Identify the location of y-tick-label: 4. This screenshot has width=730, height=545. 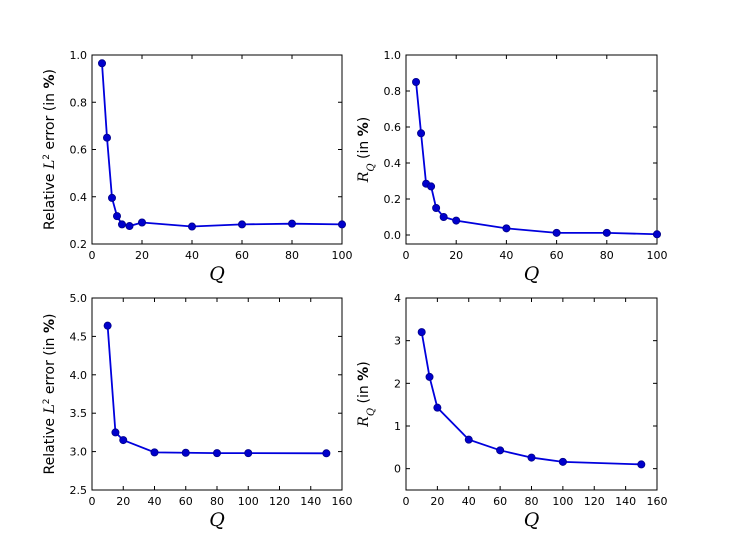
(397, 298).